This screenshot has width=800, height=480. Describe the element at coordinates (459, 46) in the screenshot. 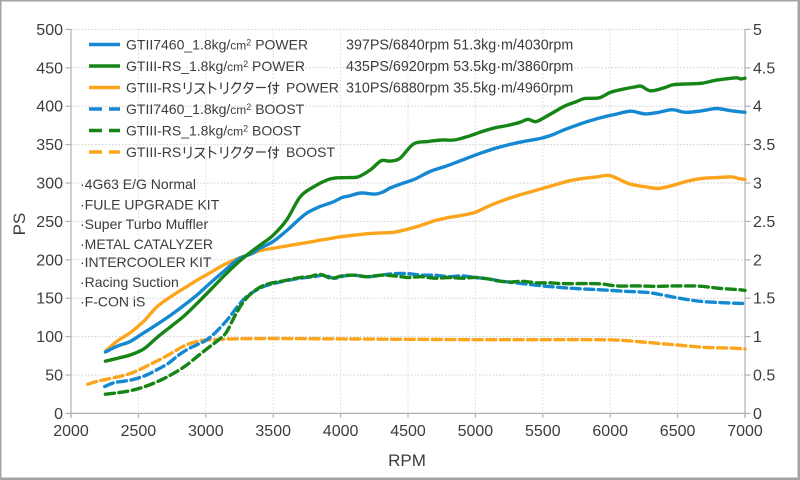

I see `svg-text: 397PS/6840rpm 51.3kg·m/4030rpm` at that location.